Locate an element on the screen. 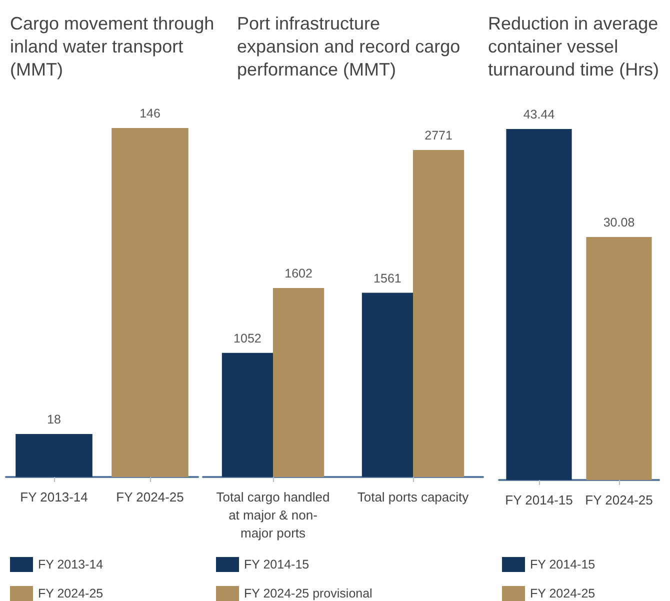  x-tick-label: Total ports capacity is located at coordinates (413, 497).